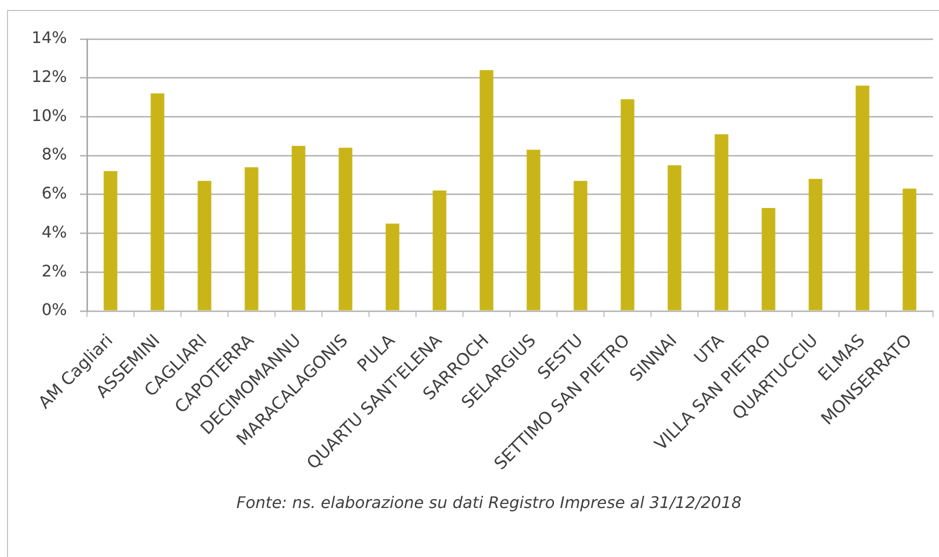 The image size is (939, 557). I want to click on y-tick-label: 2%, so click(54, 270).